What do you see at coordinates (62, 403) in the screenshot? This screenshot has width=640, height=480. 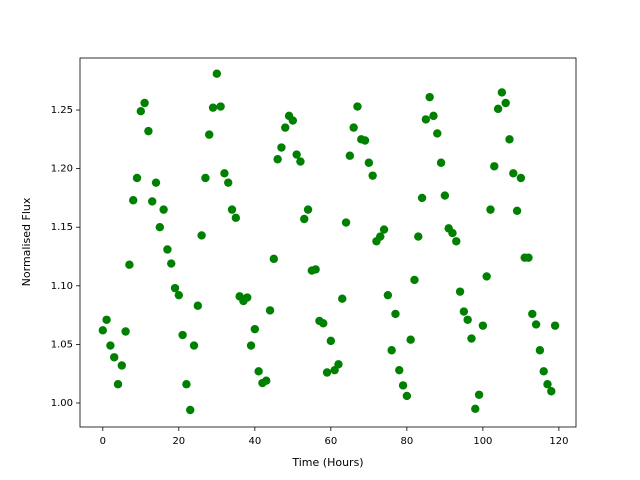 I see `y-tick-label: 1.00` at bounding box center [62, 403].